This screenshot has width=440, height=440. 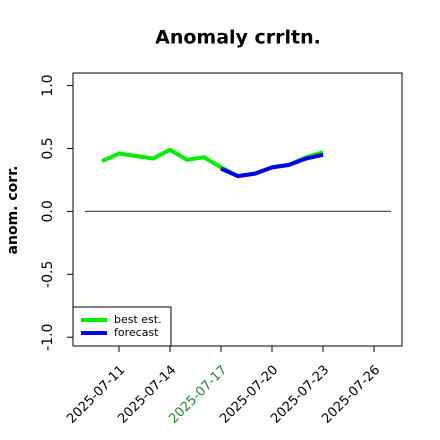 What do you see at coordinates (48, 148) in the screenshot?
I see `y-tick-label: 0.5` at bounding box center [48, 148].